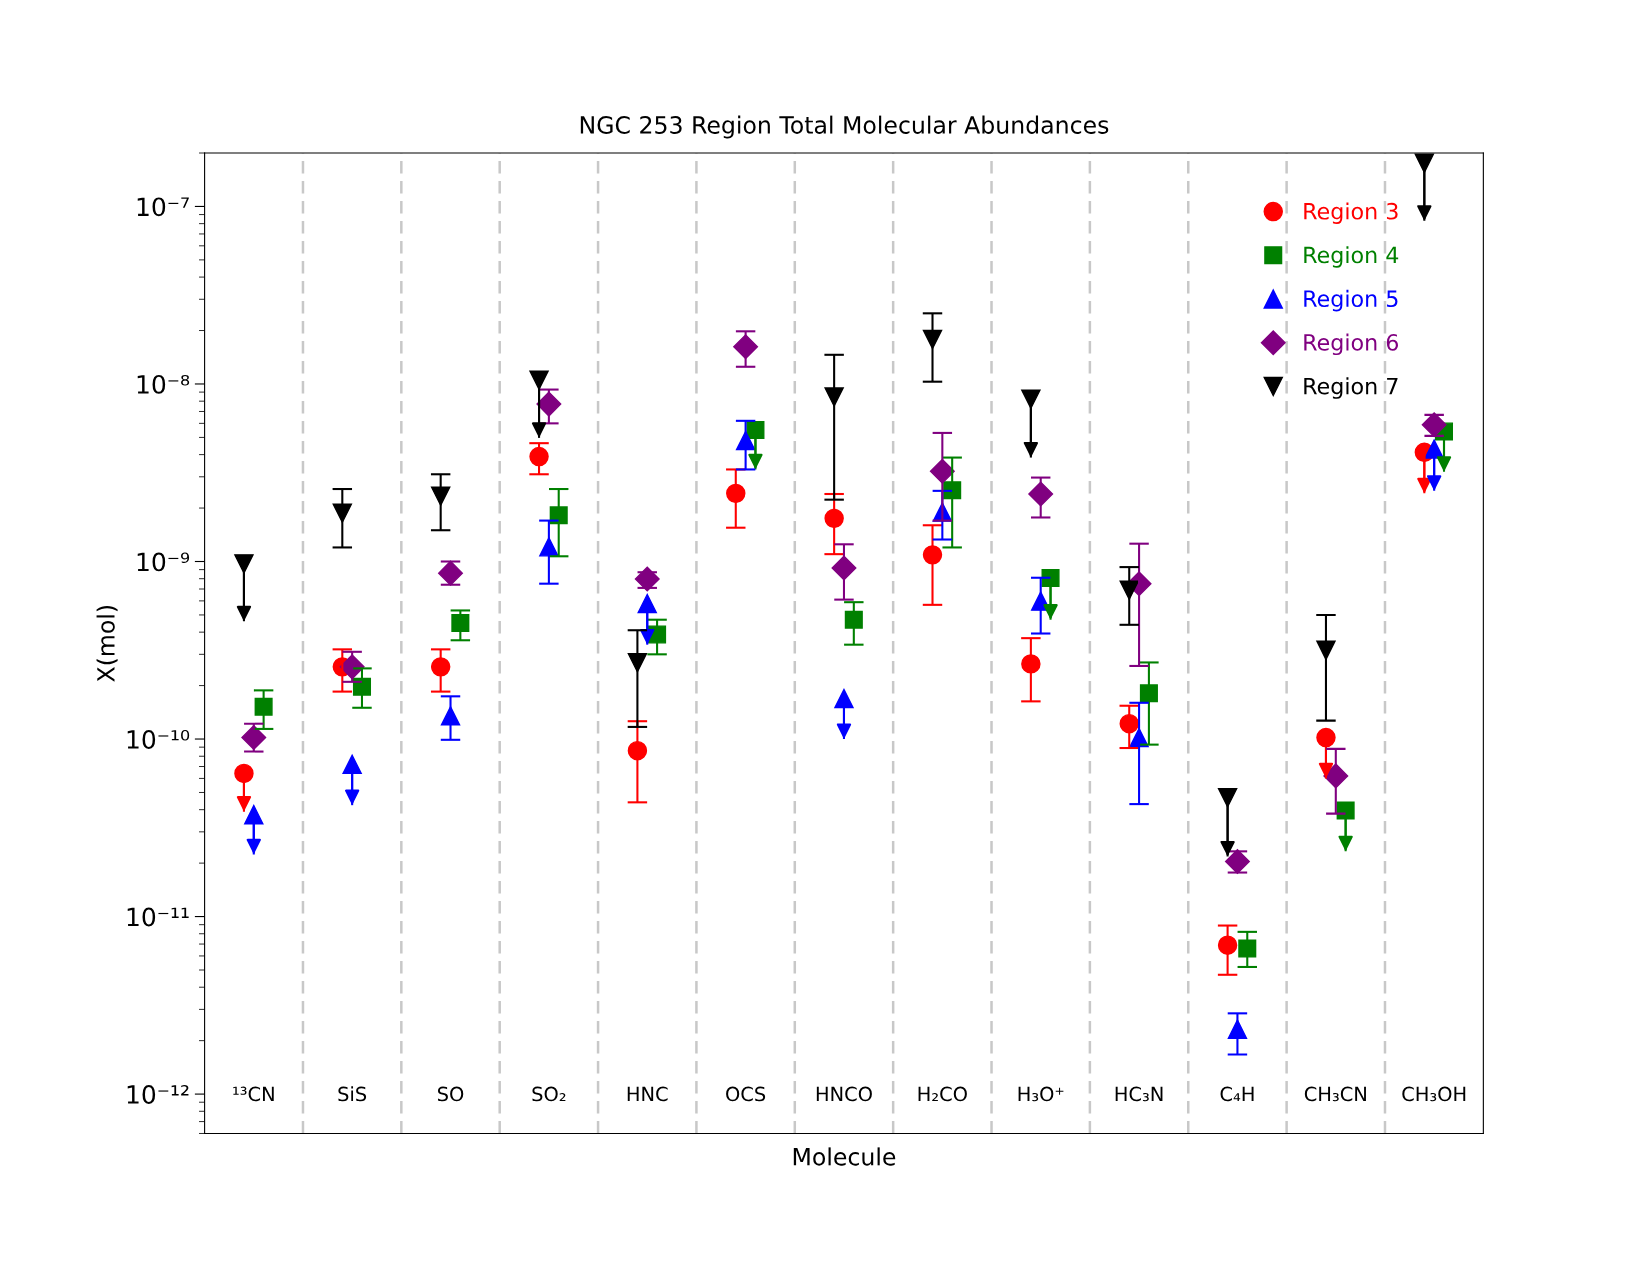  I want to click on y-tick-label: 10⁻⁹, so click(163, 562).